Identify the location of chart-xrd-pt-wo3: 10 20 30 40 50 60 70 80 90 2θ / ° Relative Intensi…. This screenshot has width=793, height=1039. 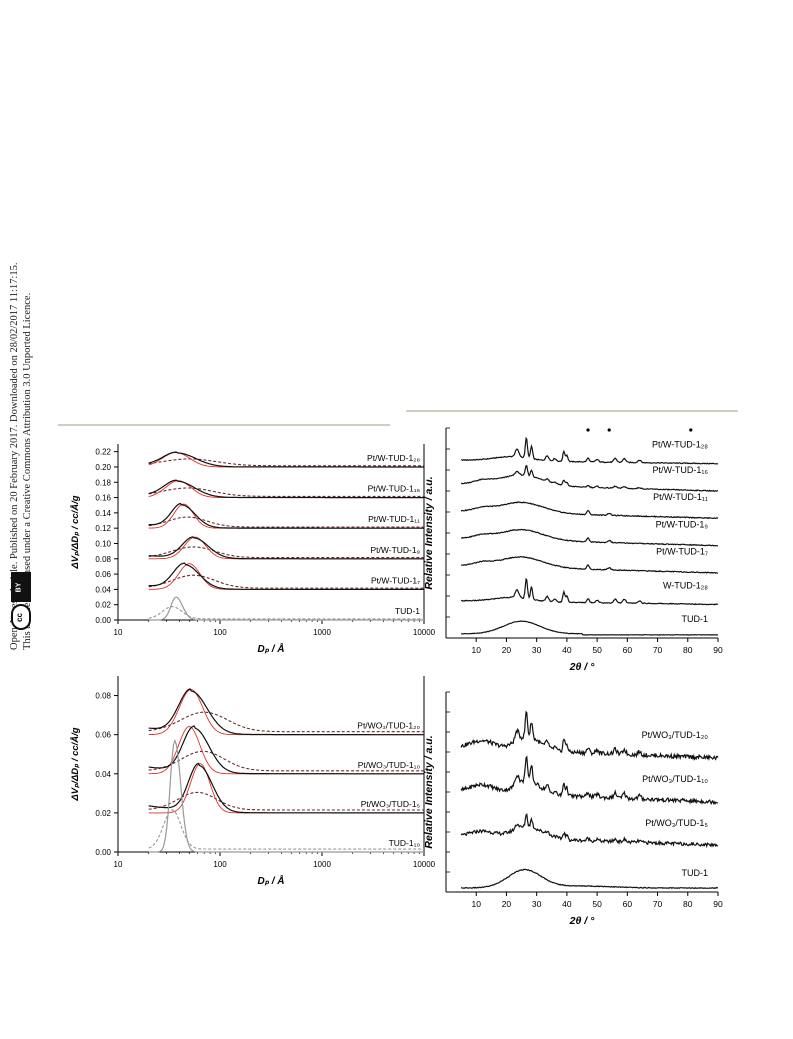
(573, 809).